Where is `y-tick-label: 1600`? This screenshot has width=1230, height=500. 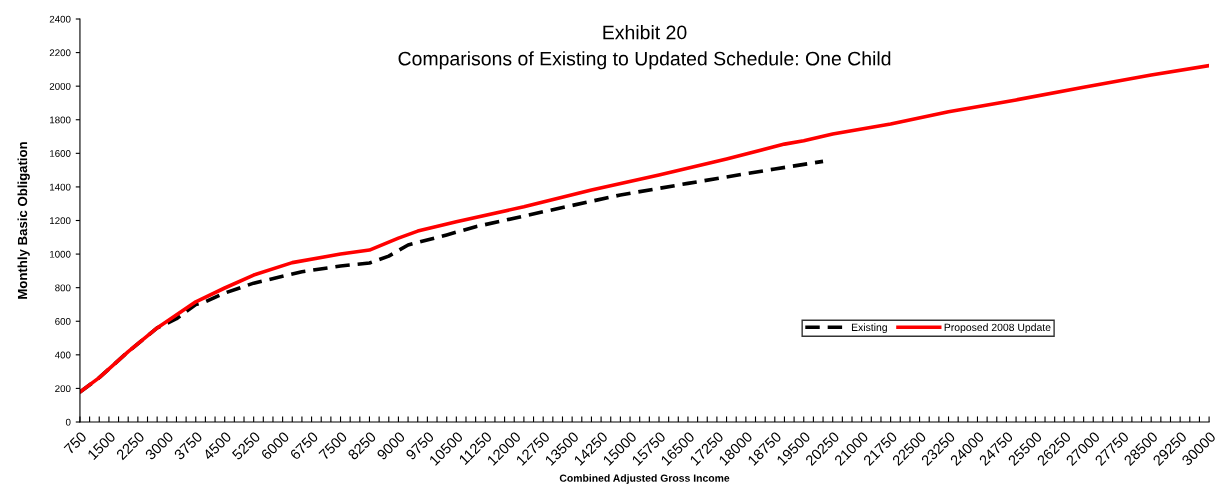 y-tick-label: 1600 is located at coordinates (60, 153).